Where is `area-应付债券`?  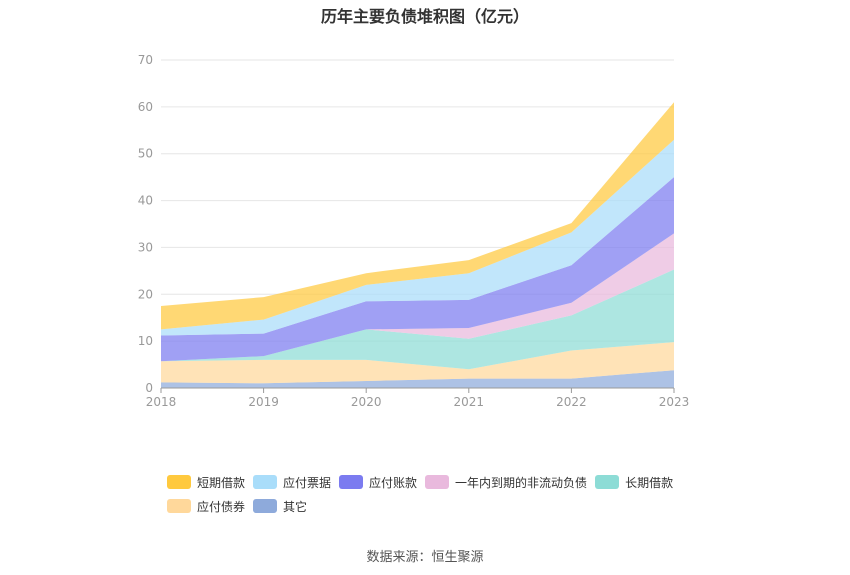 area-应付债券 is located at coordinates (417, 363).